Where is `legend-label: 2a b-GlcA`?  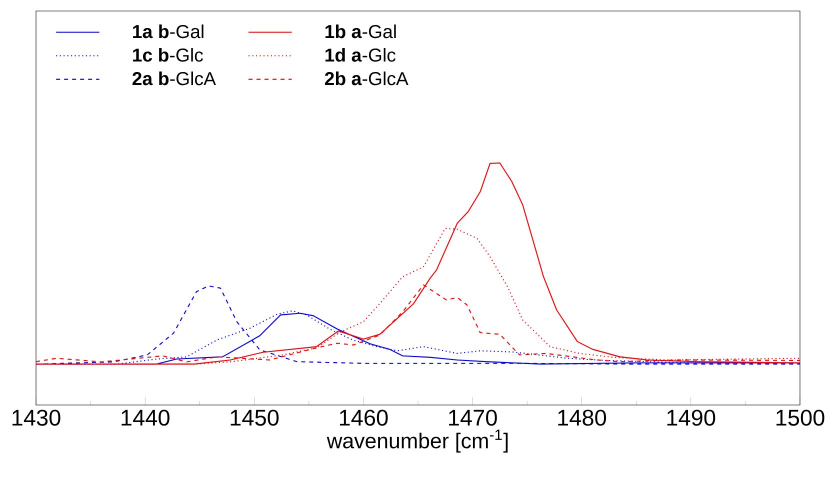
legend-label: 2a b-GlcA is located at coordinates (174, 79).